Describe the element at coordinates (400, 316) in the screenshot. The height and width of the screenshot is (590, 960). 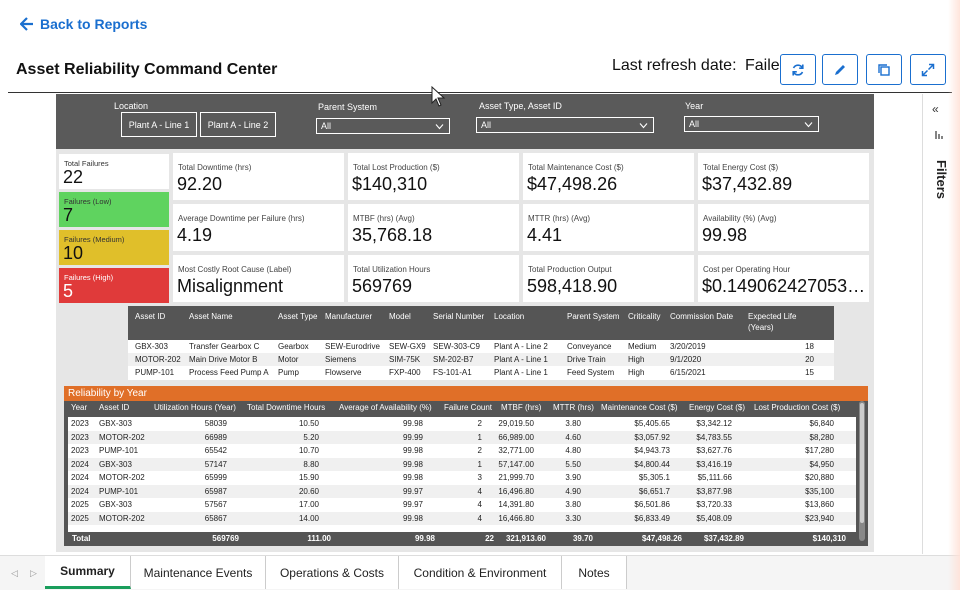
I see `column-header: Model` at that location.